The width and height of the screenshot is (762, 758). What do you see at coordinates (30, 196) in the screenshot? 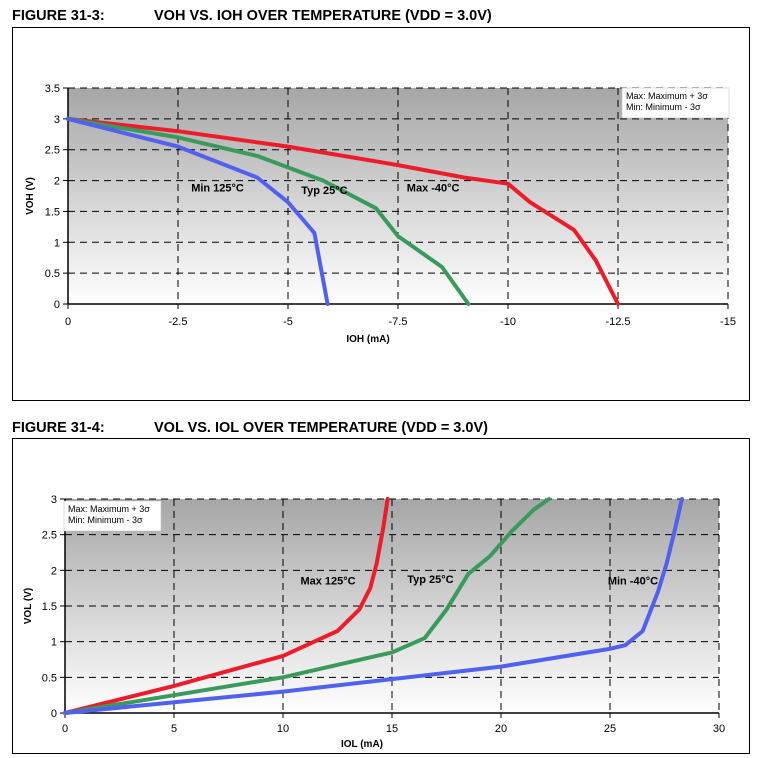
I see `y-axis-title: VOH (V)` at bounding box center [30, 196].